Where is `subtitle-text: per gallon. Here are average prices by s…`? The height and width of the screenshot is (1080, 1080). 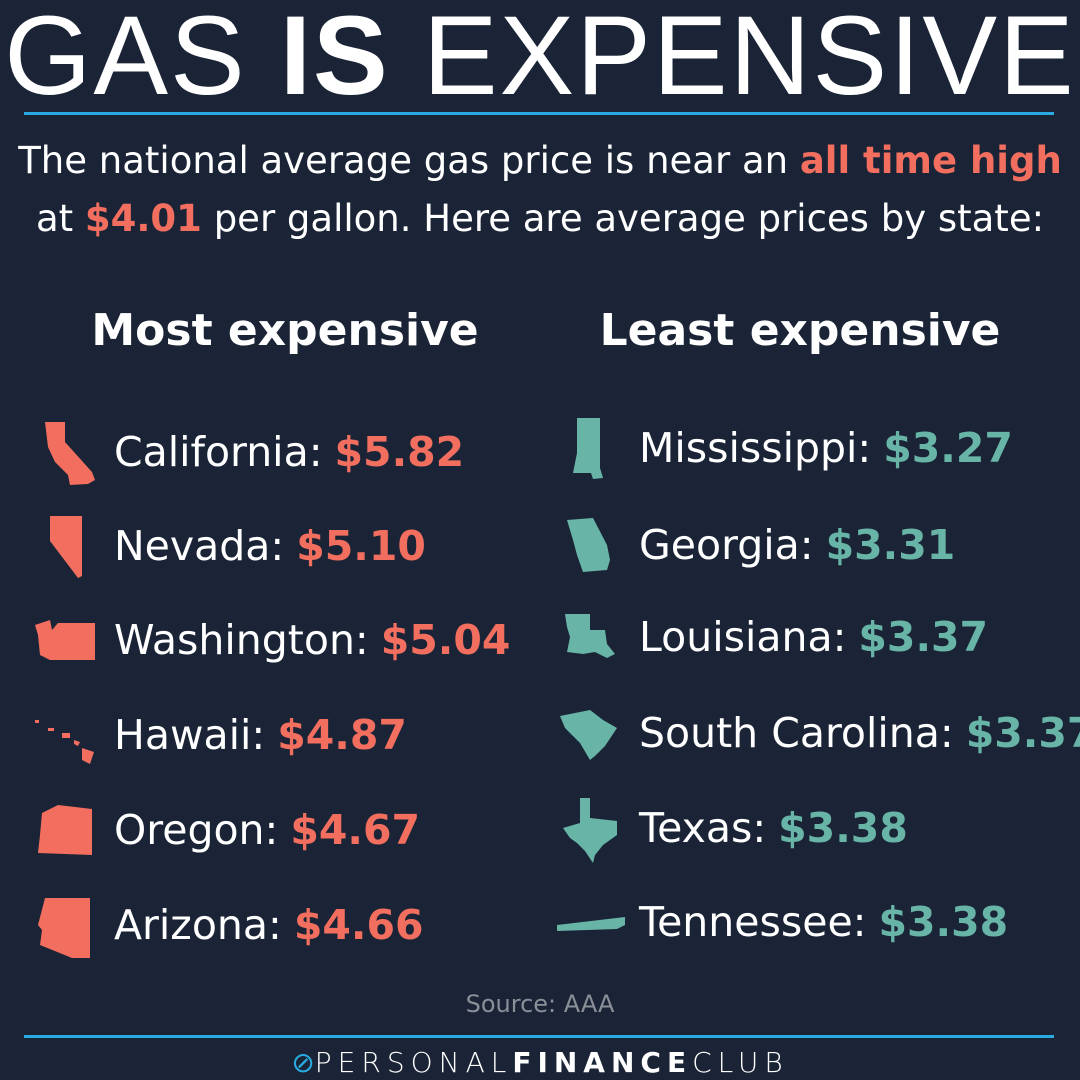
subtitle-text: per gallon. Here are average prices by s… is located at coordinates (623, 218).